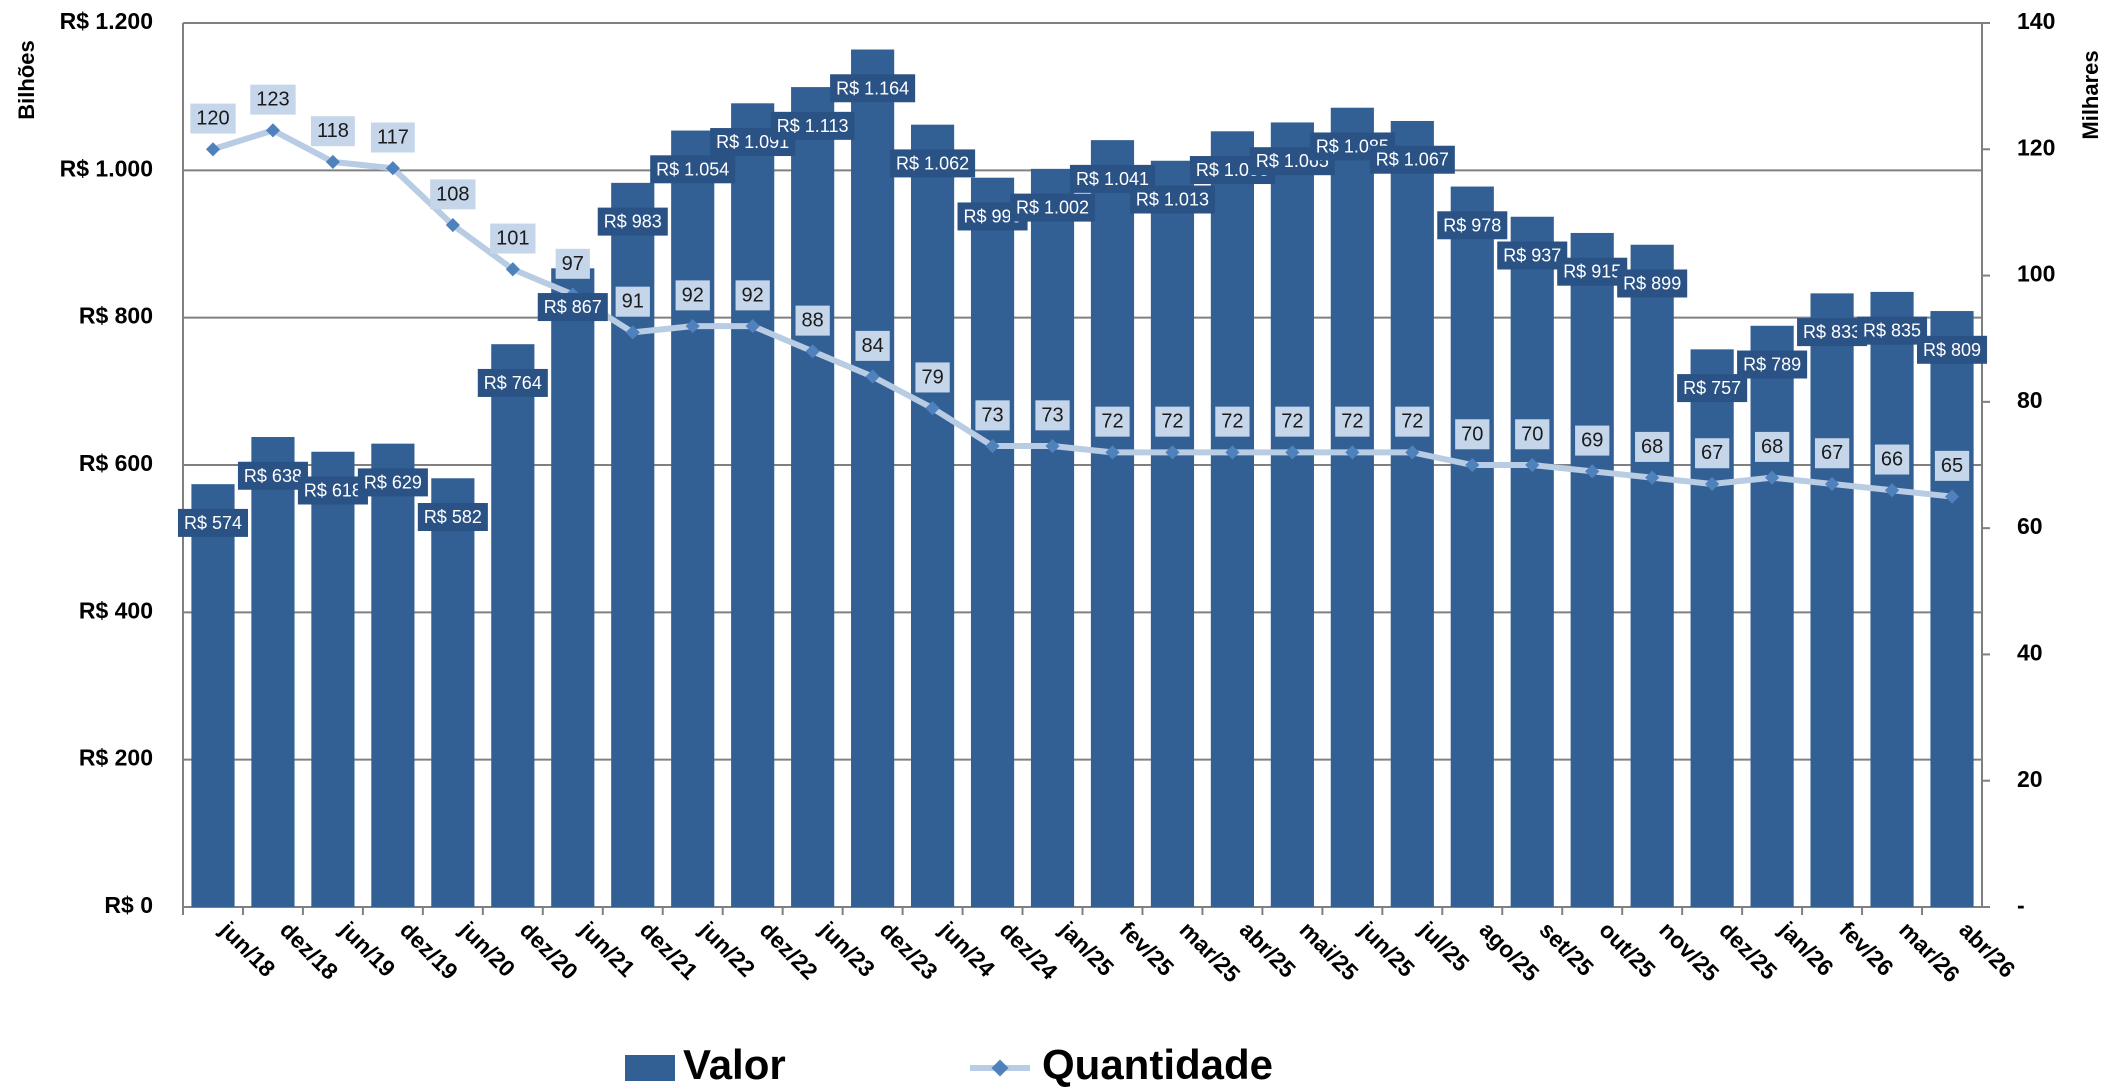  What do you see at coordinates (734, 1064) in the screenshot?
I see `legend-label: Valor` at bounding box center [734, 1064].